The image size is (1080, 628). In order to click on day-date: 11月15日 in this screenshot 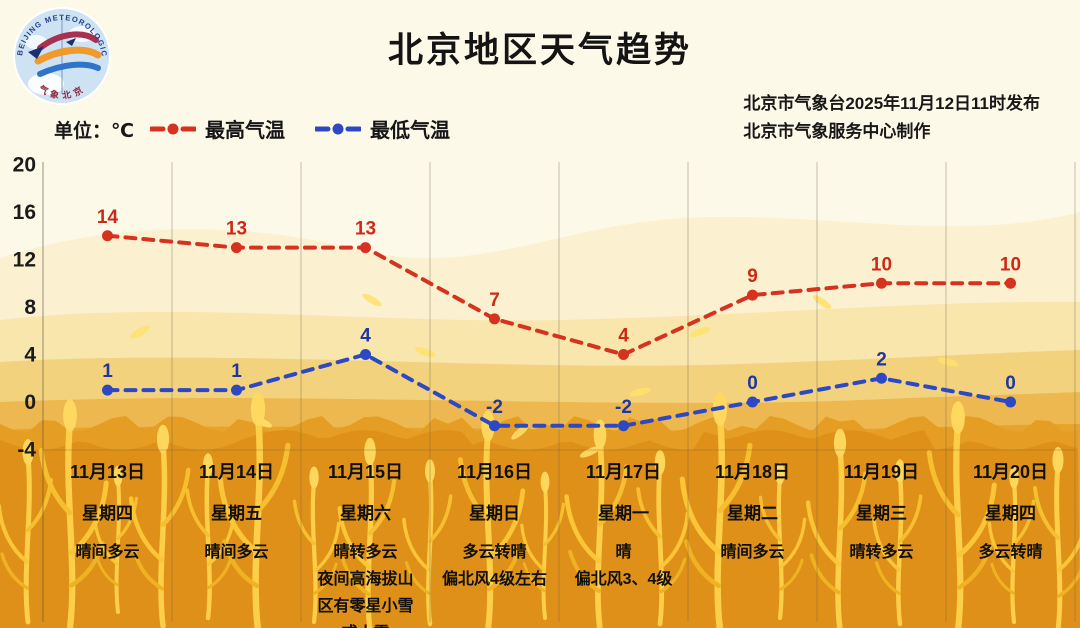, I will do `click(365, 472)`.